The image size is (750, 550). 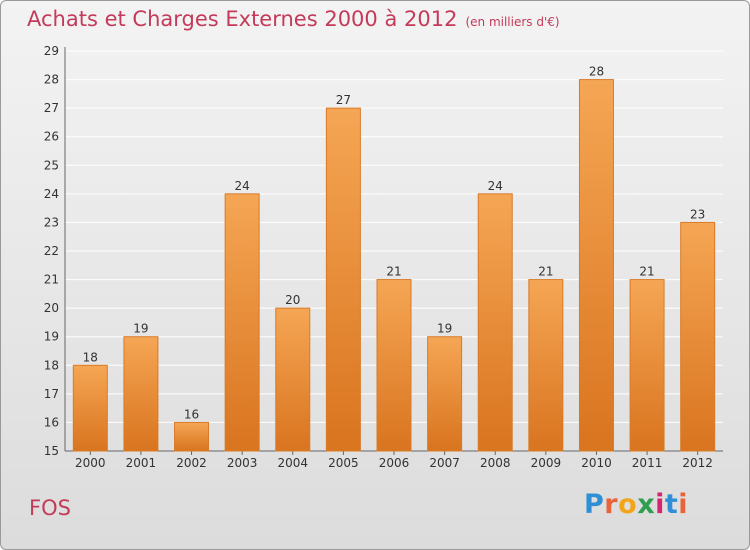 What do you see at coordinates (646, 504) in the screenshot?
I see `logo-letter: x` at bounding box center [646, 504].